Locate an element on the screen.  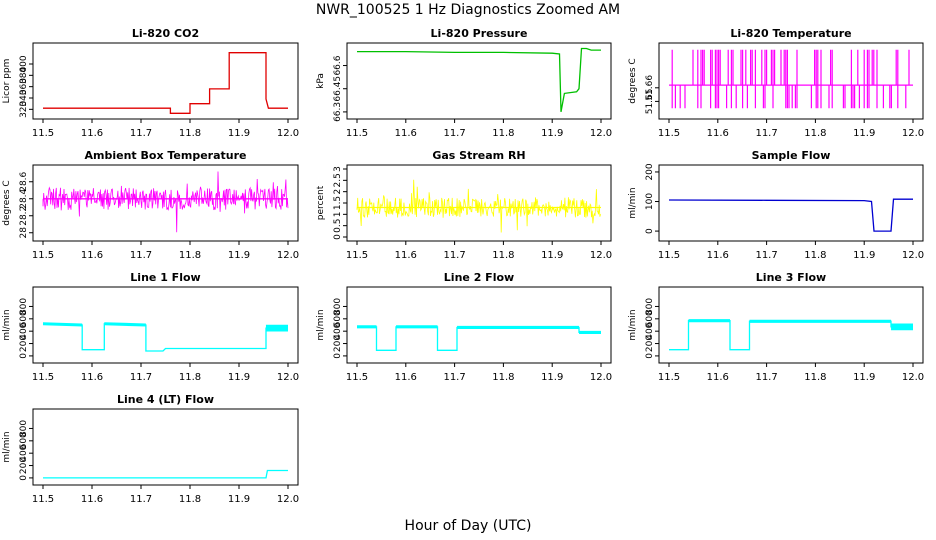
chart-title: Line 4 (LT) Flow is located at coordinates (165, 399).